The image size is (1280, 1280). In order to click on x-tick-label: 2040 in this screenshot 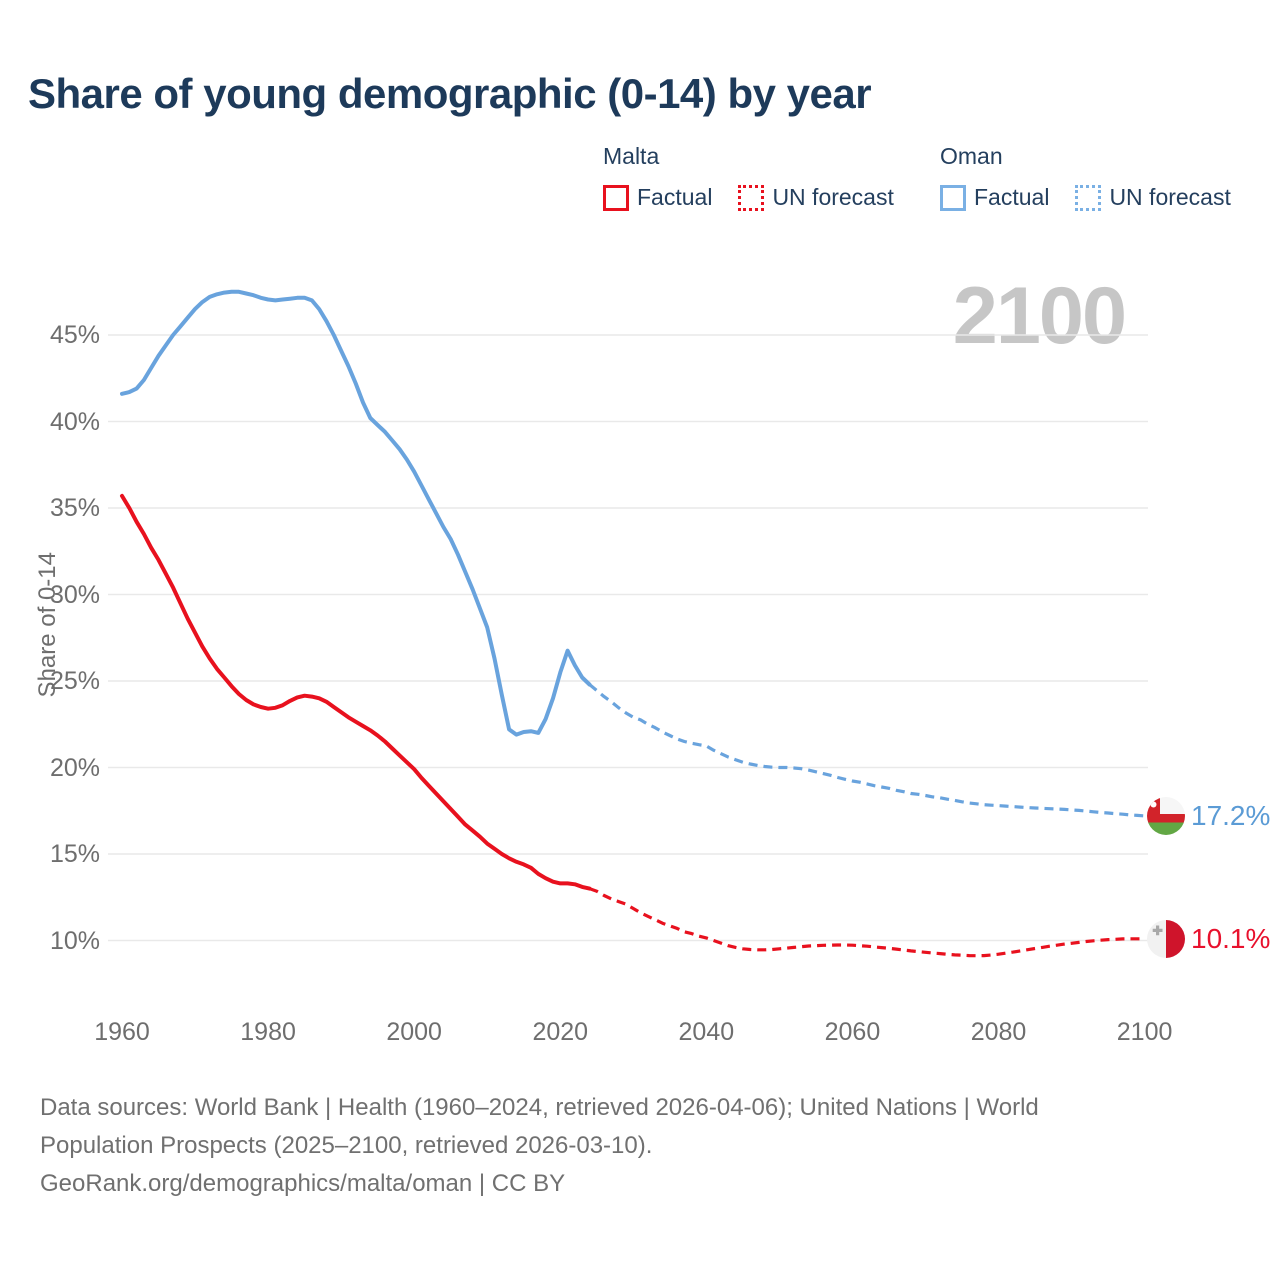, I will do `click(706, 1032)`.